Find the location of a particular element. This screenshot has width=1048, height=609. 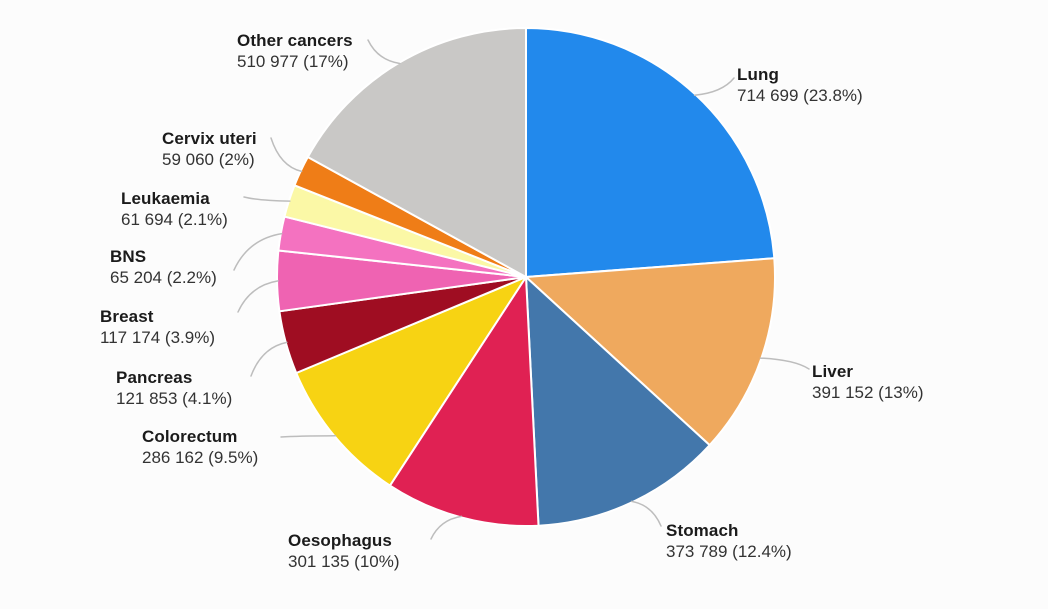

pie-label-liver: Liver 391 152 (13%) is located at coordinates (868, 382).